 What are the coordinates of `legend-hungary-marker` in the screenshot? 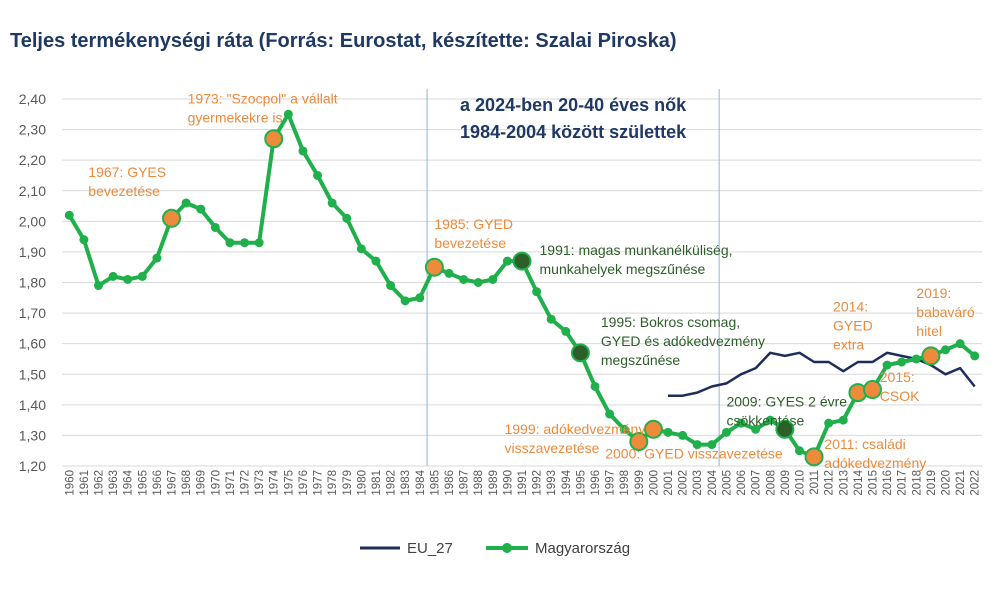 It's located at (507, 548).